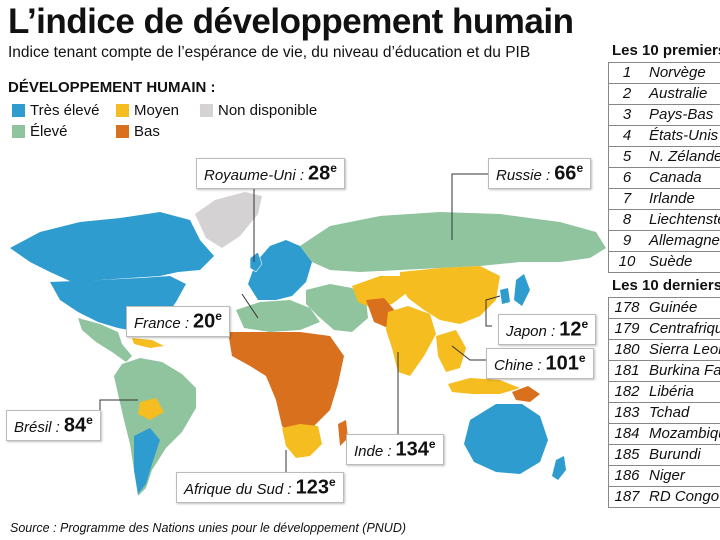  Describe the element at coordinates (522, 290) in the screenshot. I see `region-japan` at that location.